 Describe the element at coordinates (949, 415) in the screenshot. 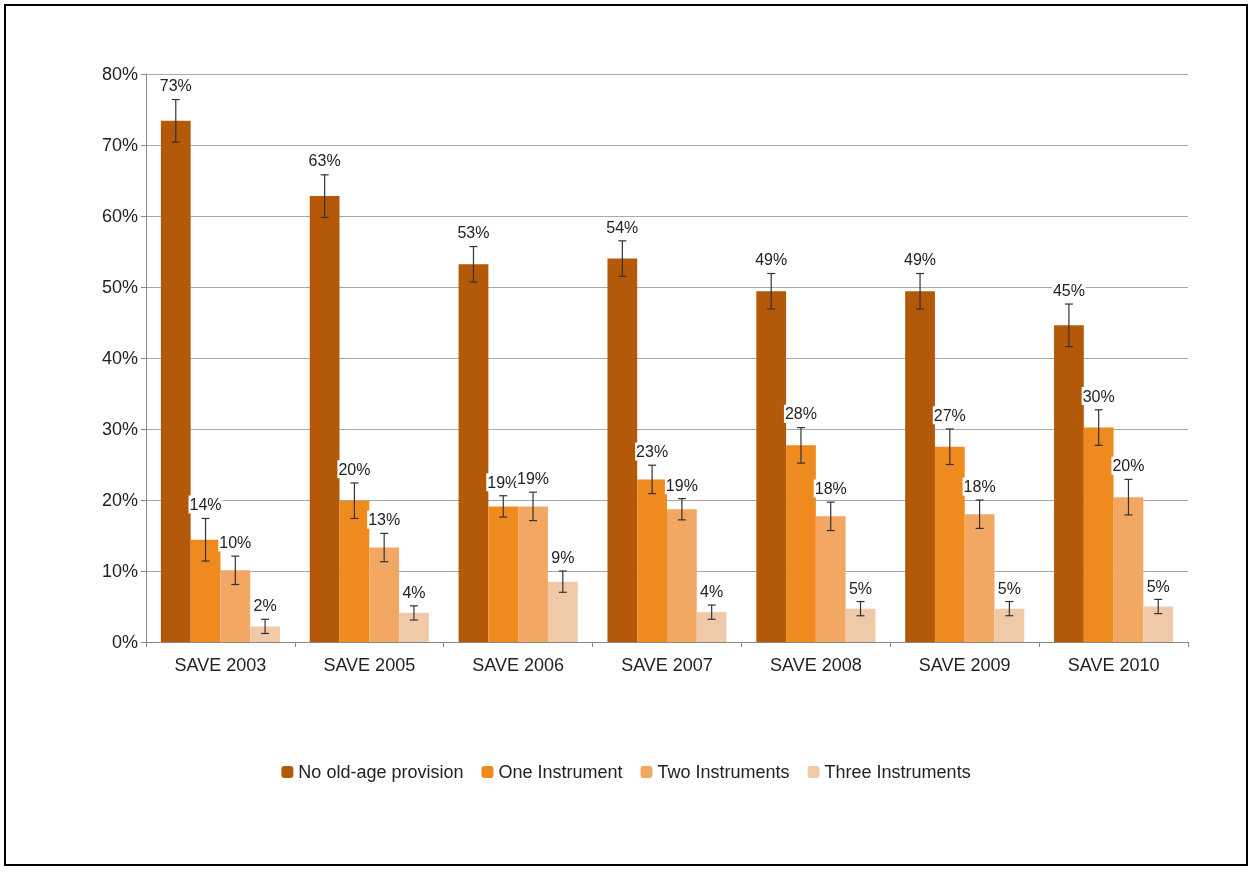

I see `data-label: 27%` at that location.